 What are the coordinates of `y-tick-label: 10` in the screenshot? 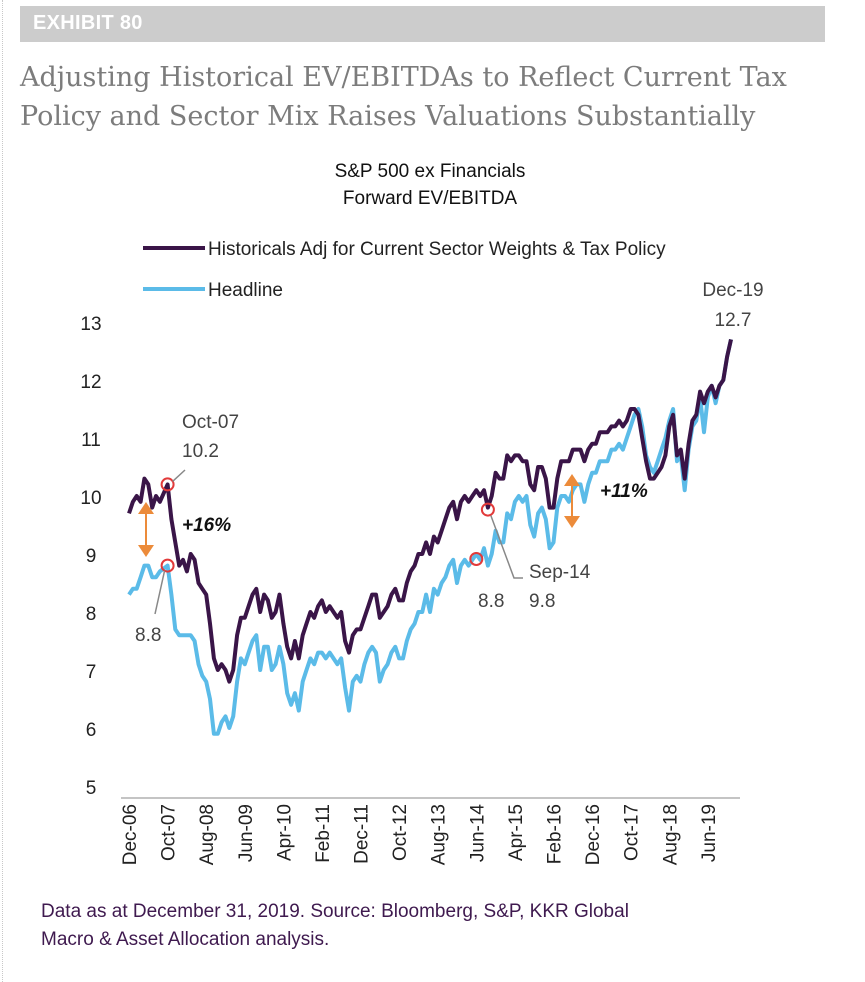 It's located at (90, 498).